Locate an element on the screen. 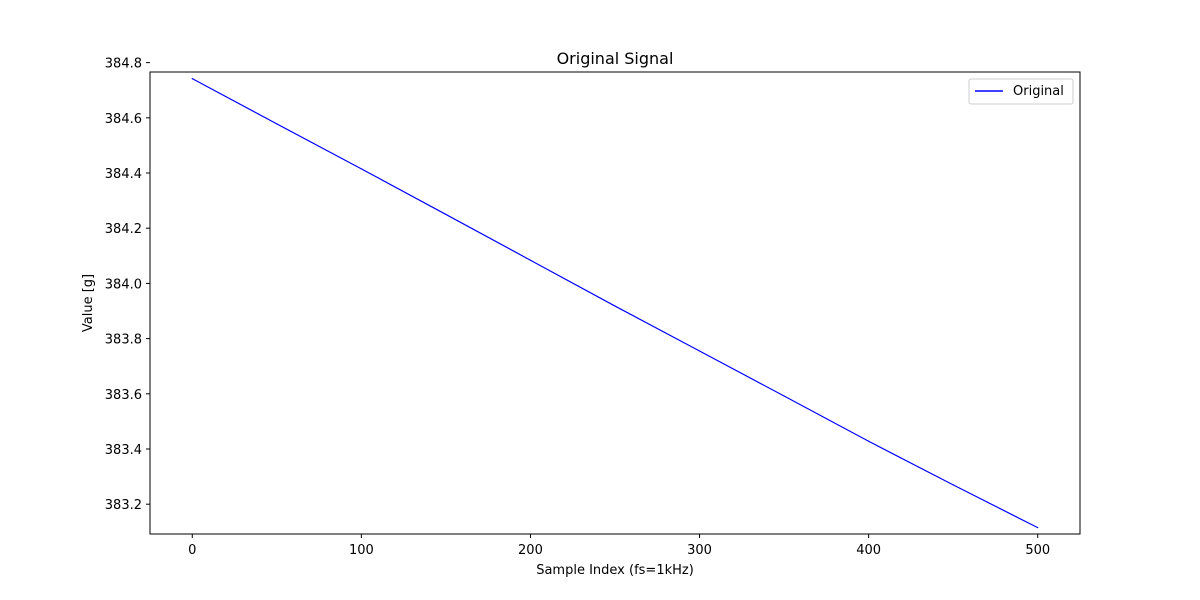  y-tick-label: 384.0 is located at coordinates (123, 284).